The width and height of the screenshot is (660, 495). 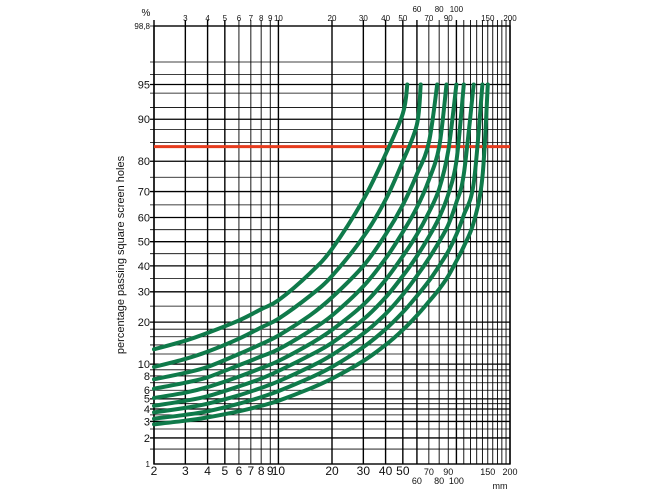 I want to click on x-tick-label-top: 50, so click(x=402, y=18).